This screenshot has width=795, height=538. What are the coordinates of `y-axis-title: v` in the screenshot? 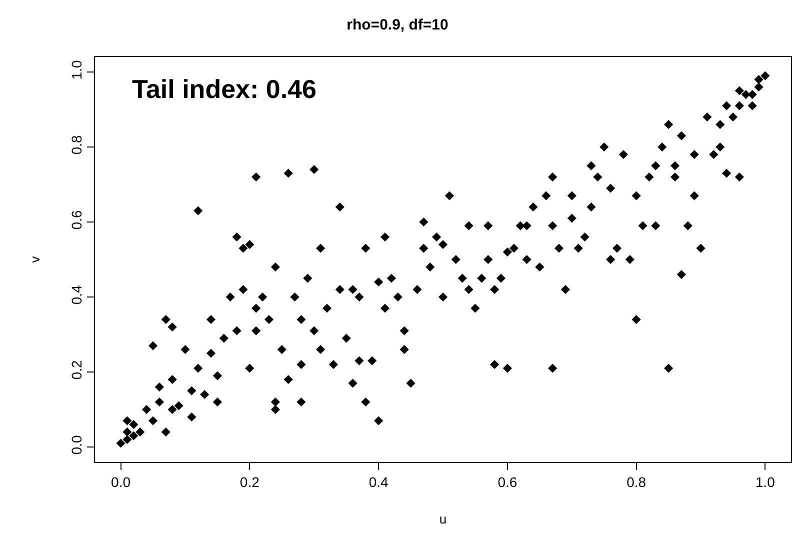 It's located at (34, 259).